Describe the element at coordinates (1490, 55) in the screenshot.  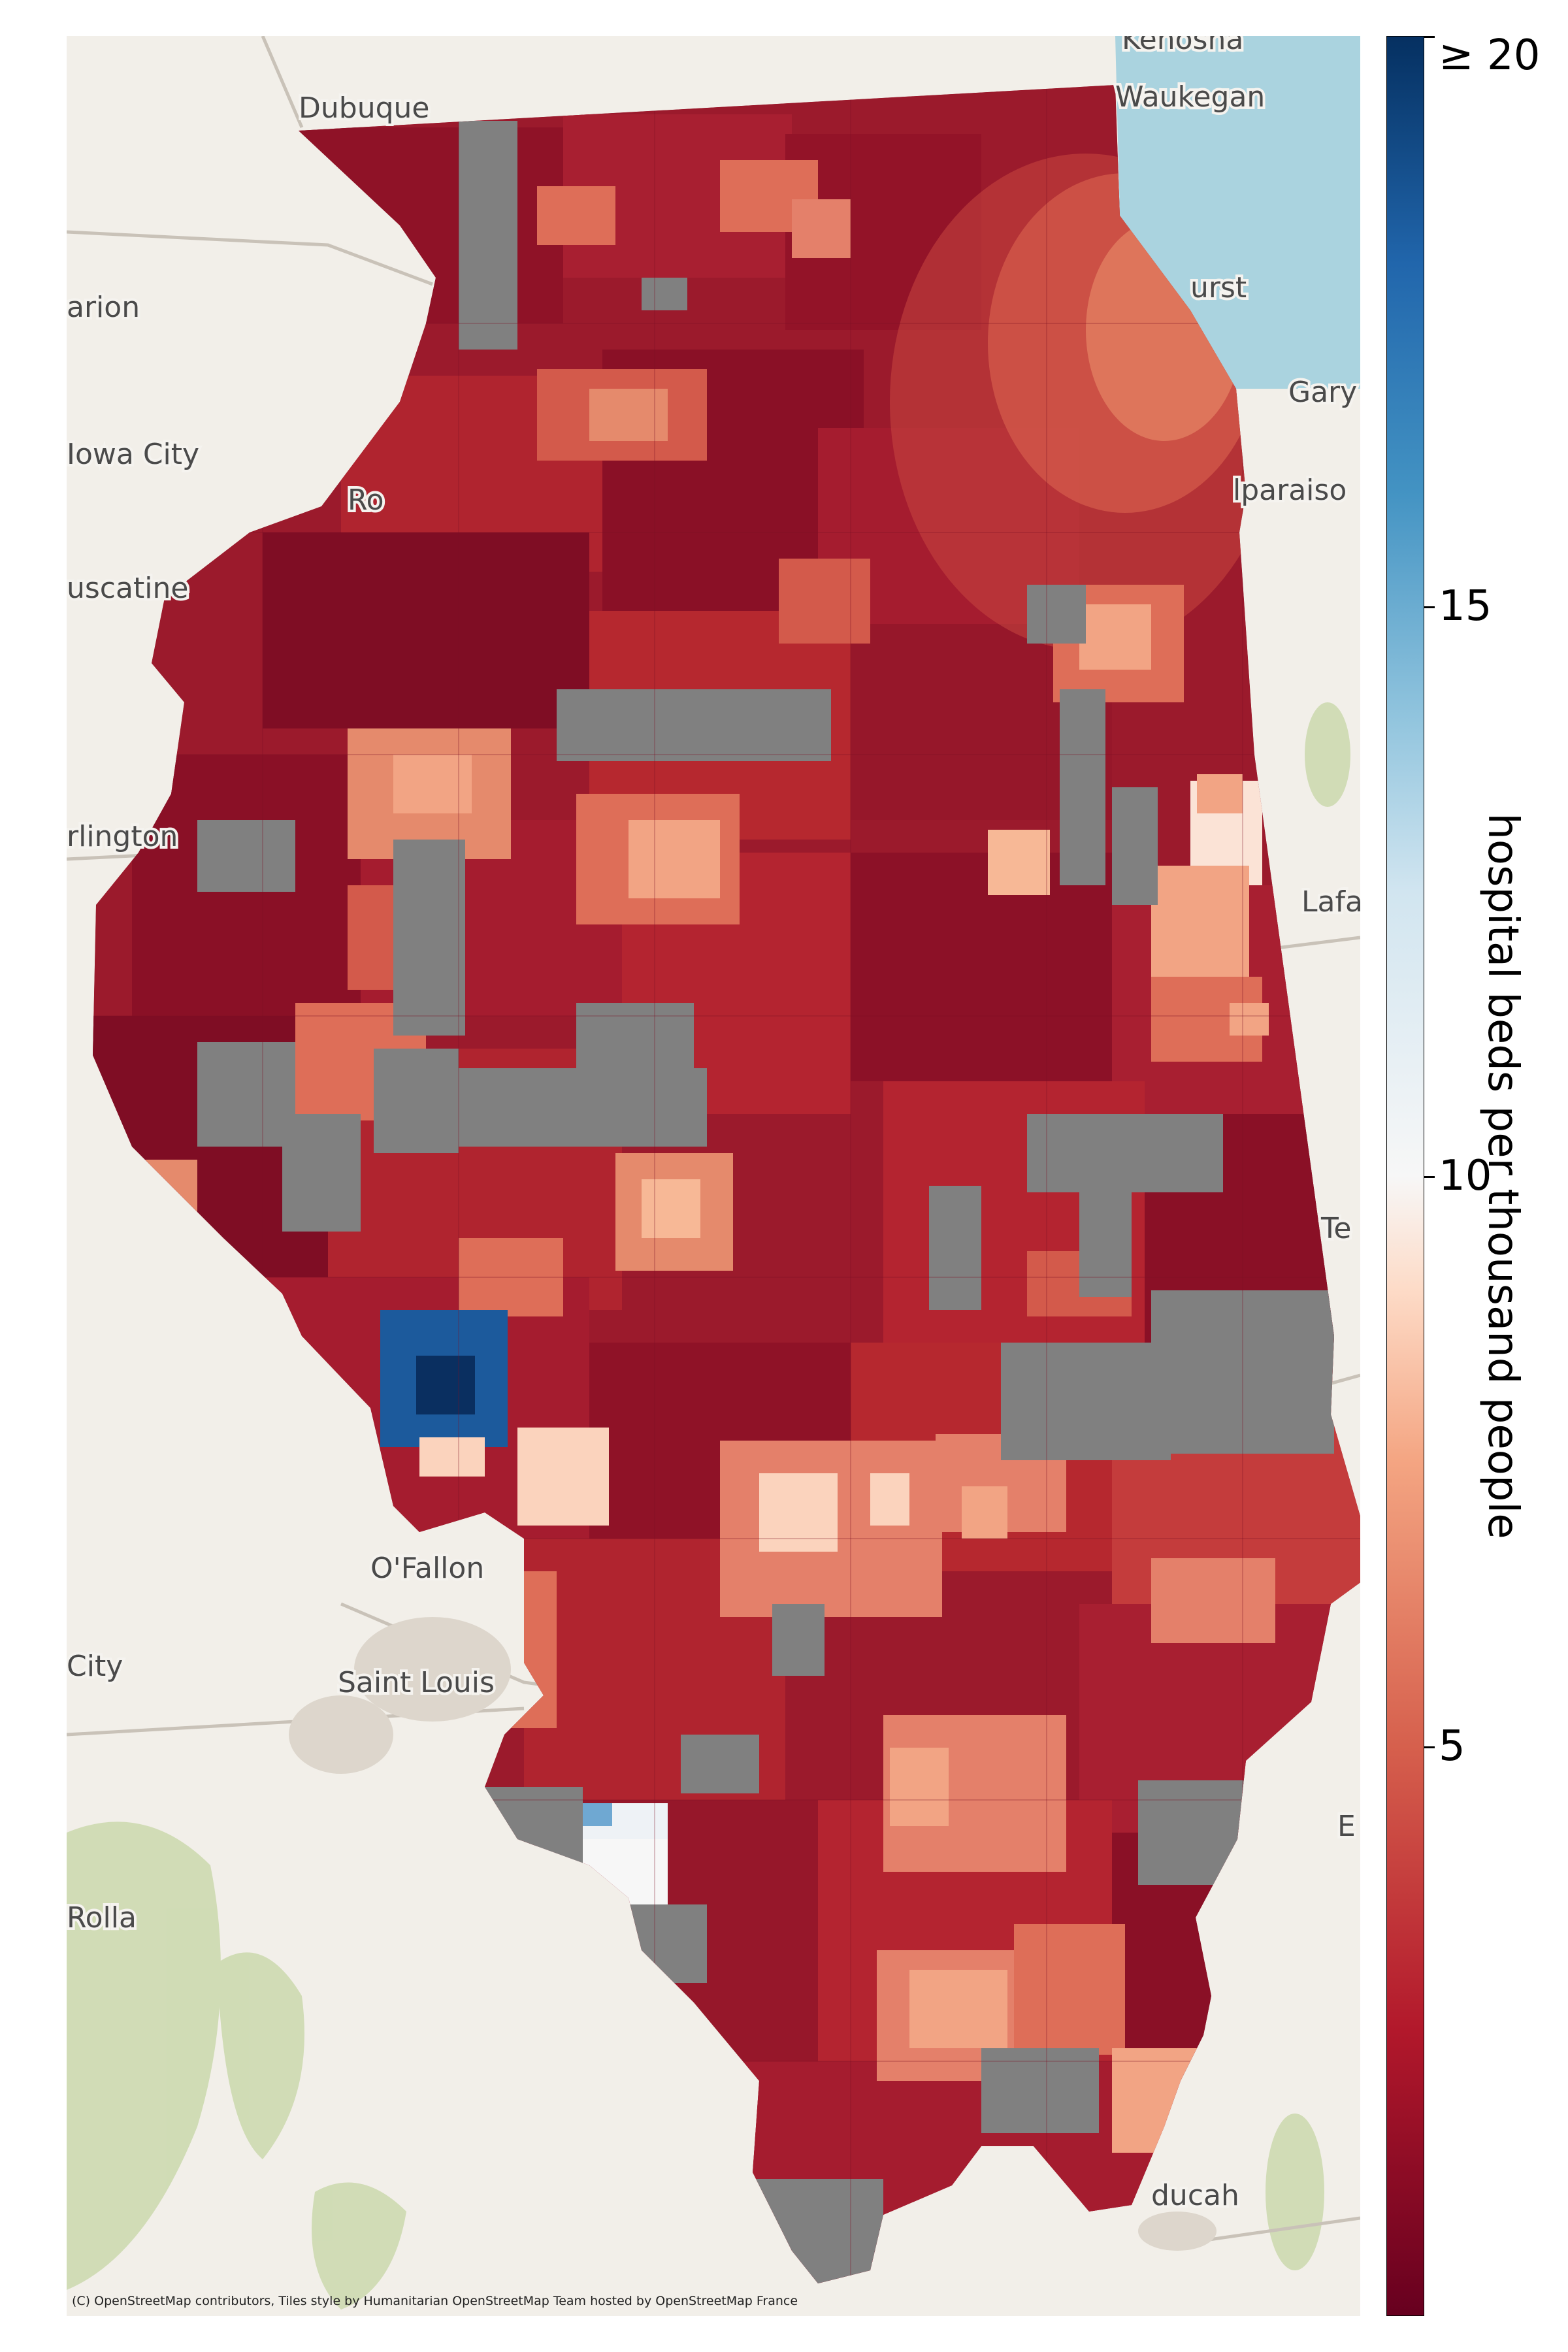
I see `colorbar-tick-label-20: ≥ 20` at that location.